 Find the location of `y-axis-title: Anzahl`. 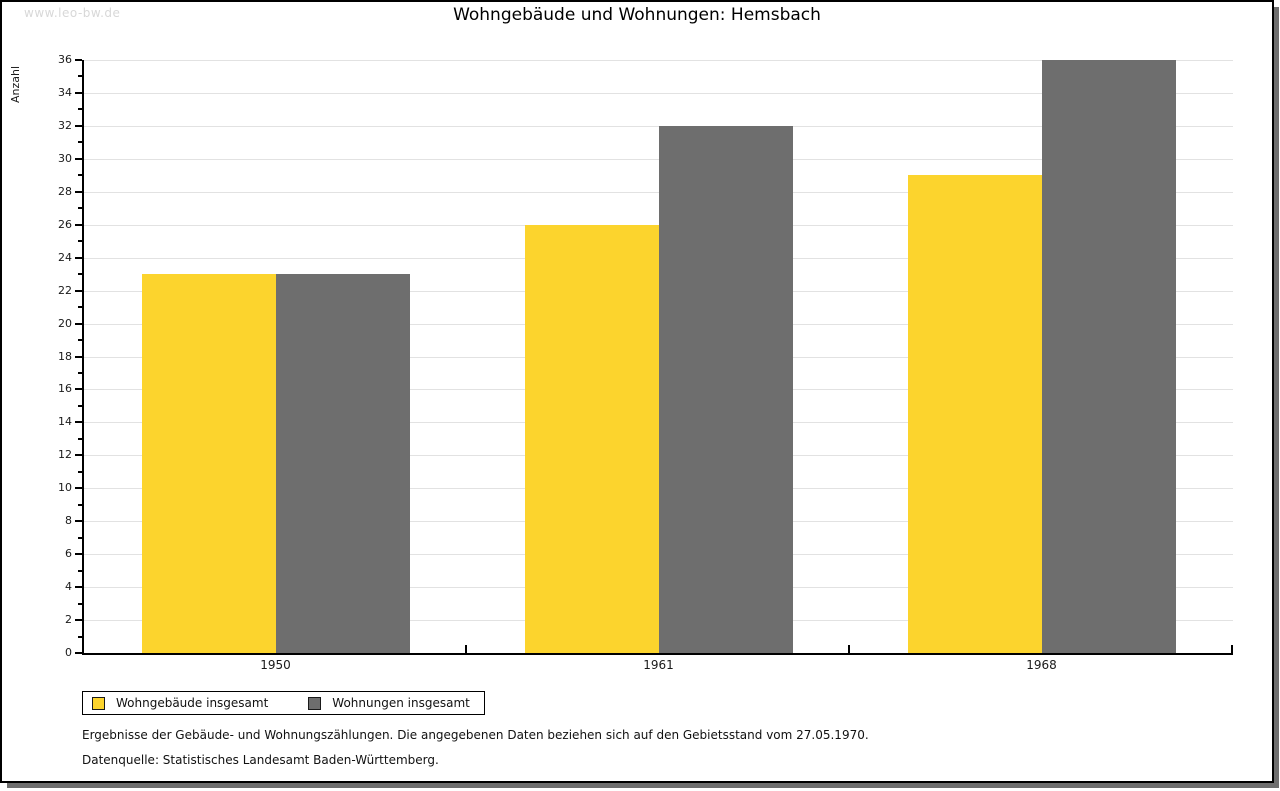

y-axis-title: Anzahl is located at coordinates (15, 84).